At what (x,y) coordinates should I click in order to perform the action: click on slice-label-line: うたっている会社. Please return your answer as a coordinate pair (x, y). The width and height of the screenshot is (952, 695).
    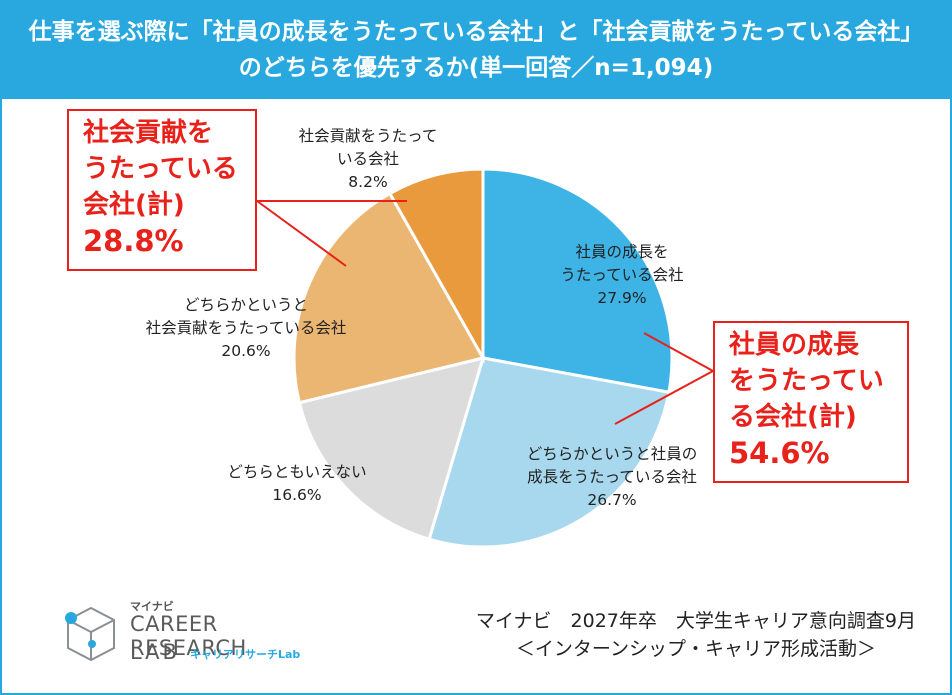
    Looking at the image, I should click on (621, 275).